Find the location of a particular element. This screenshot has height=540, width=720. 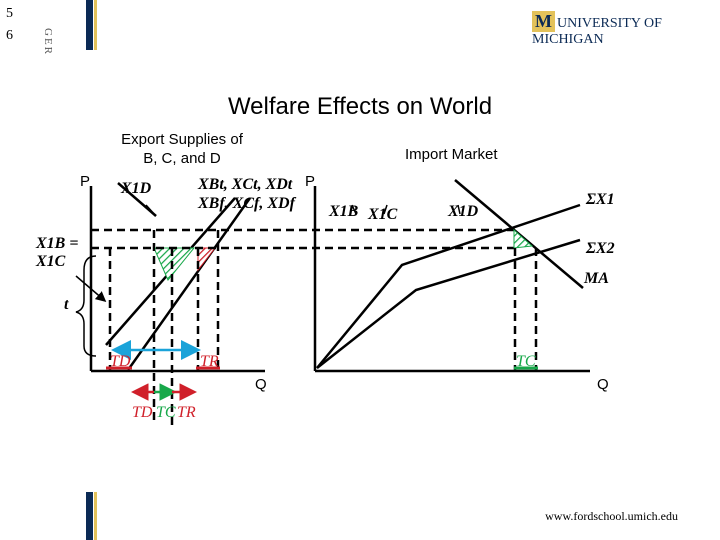

top-navy-bar is located at coordinates (89, 25).